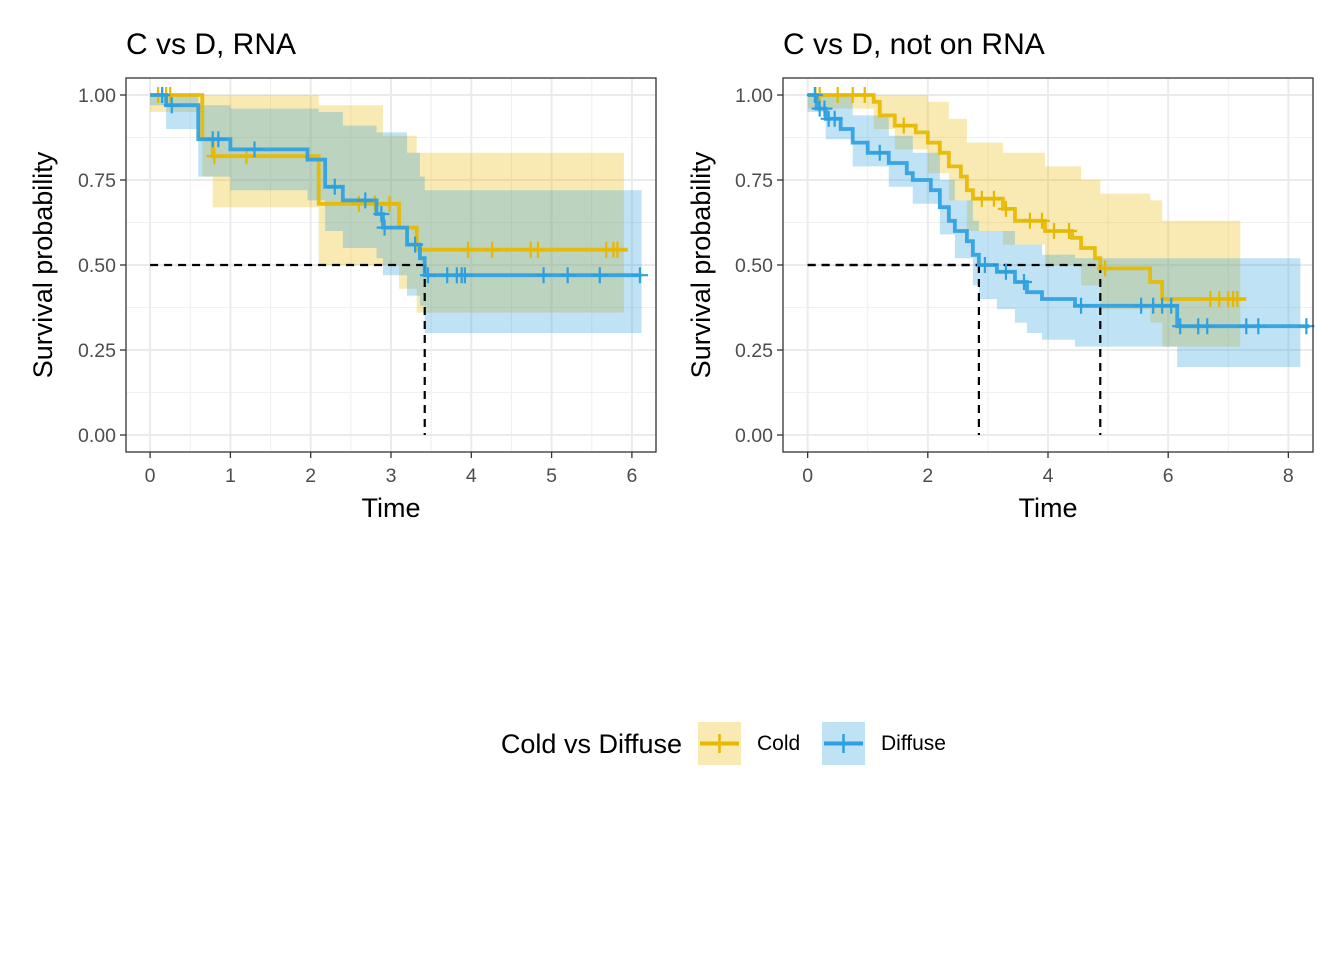 The width and height of the screenshot is (1344, 960). I want to click on x-tick-label: 8, so click(1288, 476).